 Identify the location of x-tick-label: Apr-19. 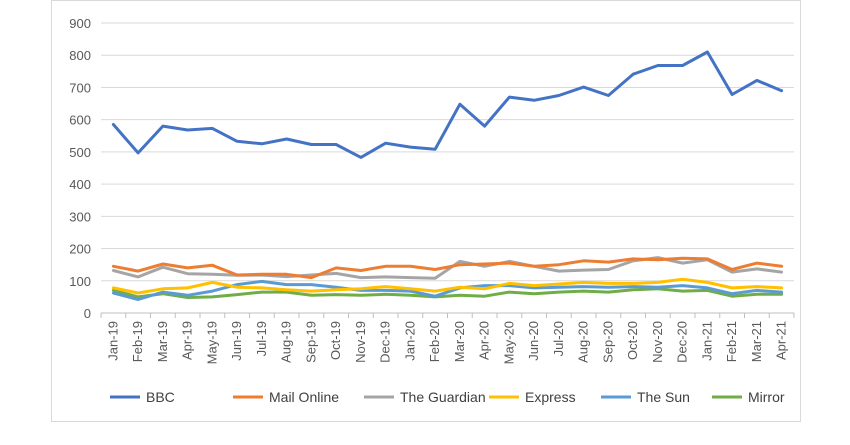
(187, 340).